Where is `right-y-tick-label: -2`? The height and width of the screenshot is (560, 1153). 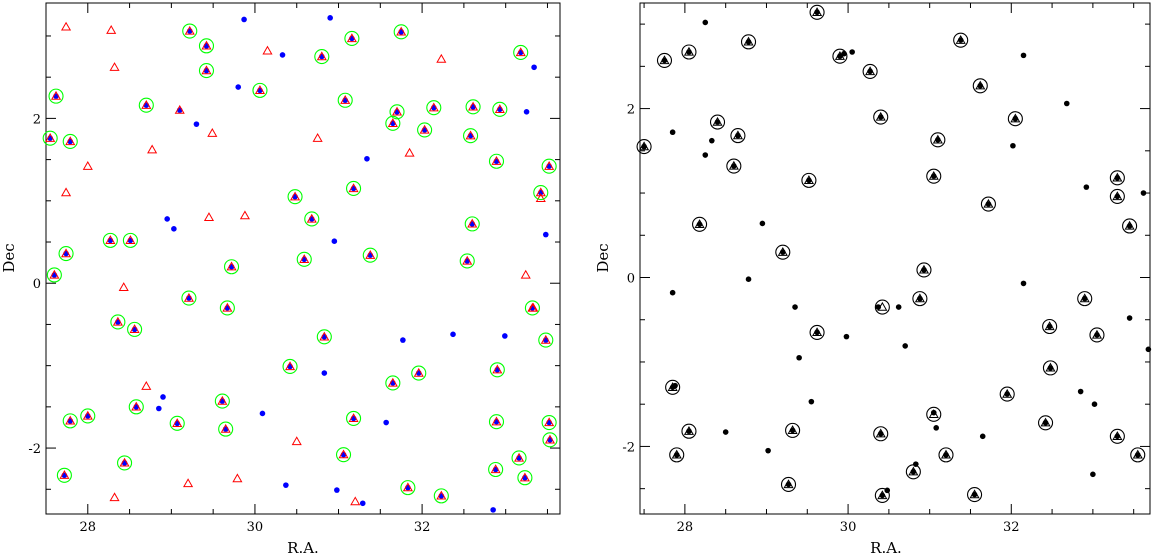
right-y-tick-label: -2 is located at coordinates (628, 447).